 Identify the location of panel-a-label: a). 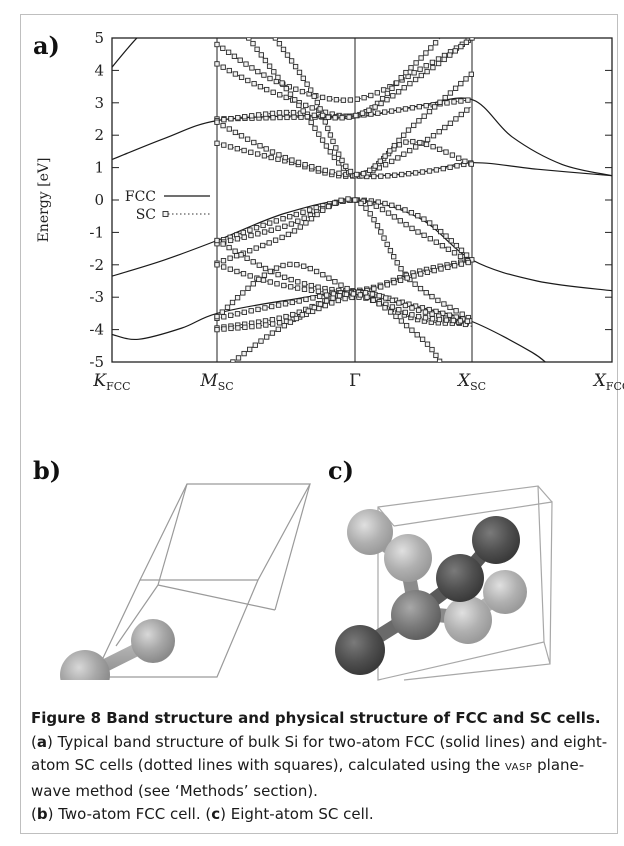
(46, 45).